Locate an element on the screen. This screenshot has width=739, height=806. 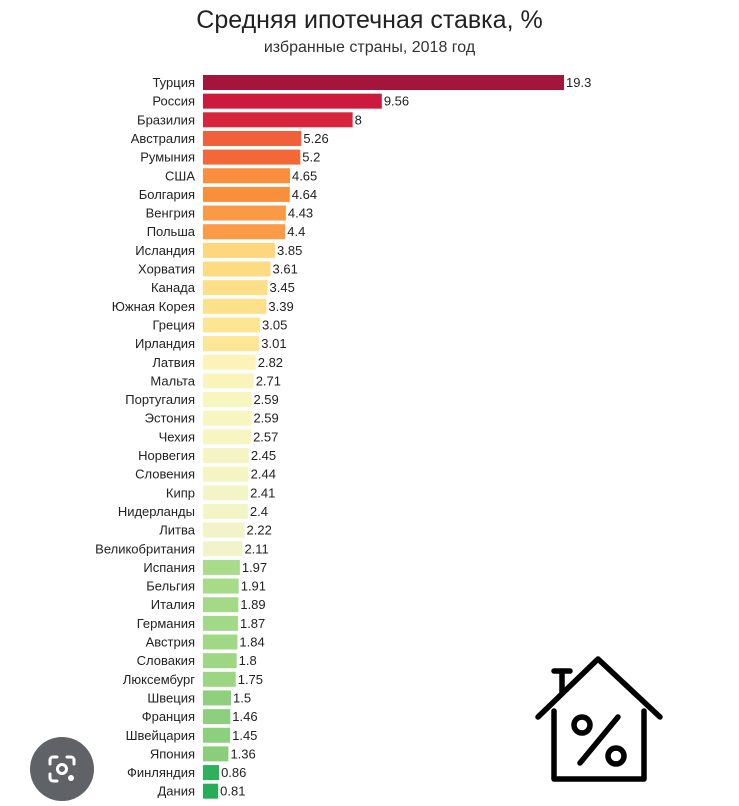
value-label: 2.71 is located at coordinates (268, 380).